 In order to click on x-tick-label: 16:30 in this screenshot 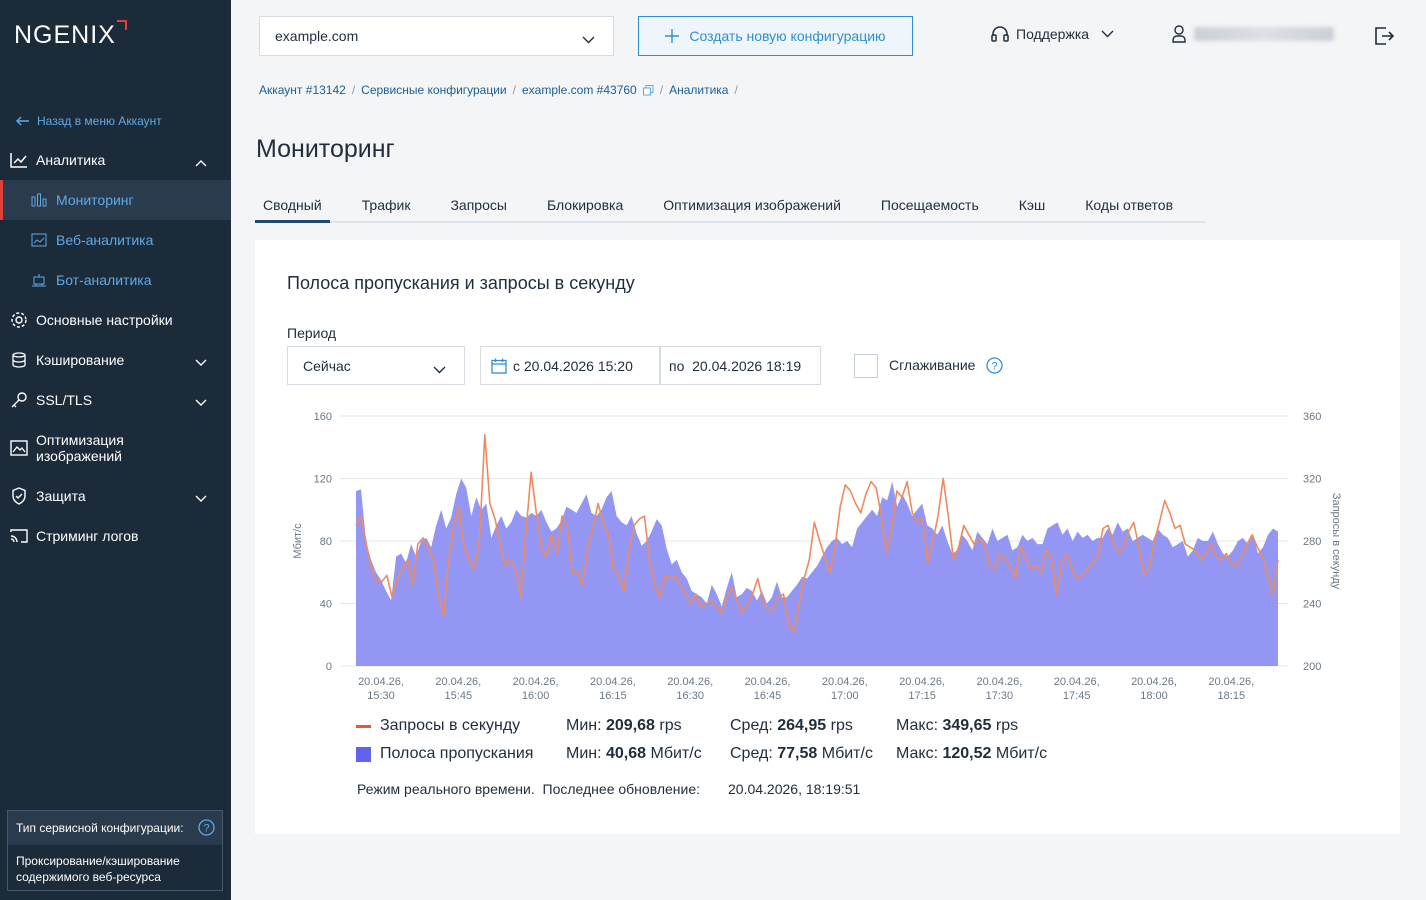, I will do `click(690, 696)`.